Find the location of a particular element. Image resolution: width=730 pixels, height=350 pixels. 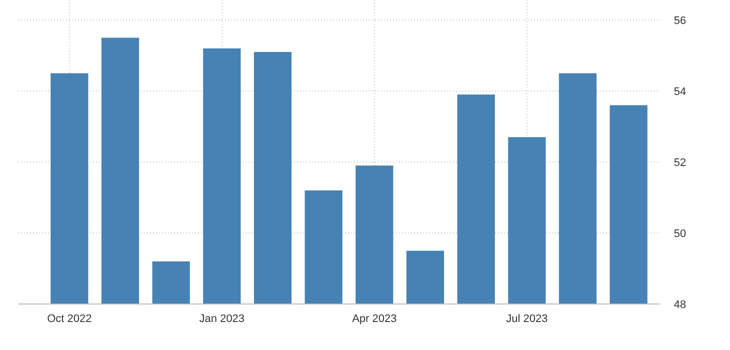

x-tick-label: Apr 2023 is located at coordinates (374, 319).